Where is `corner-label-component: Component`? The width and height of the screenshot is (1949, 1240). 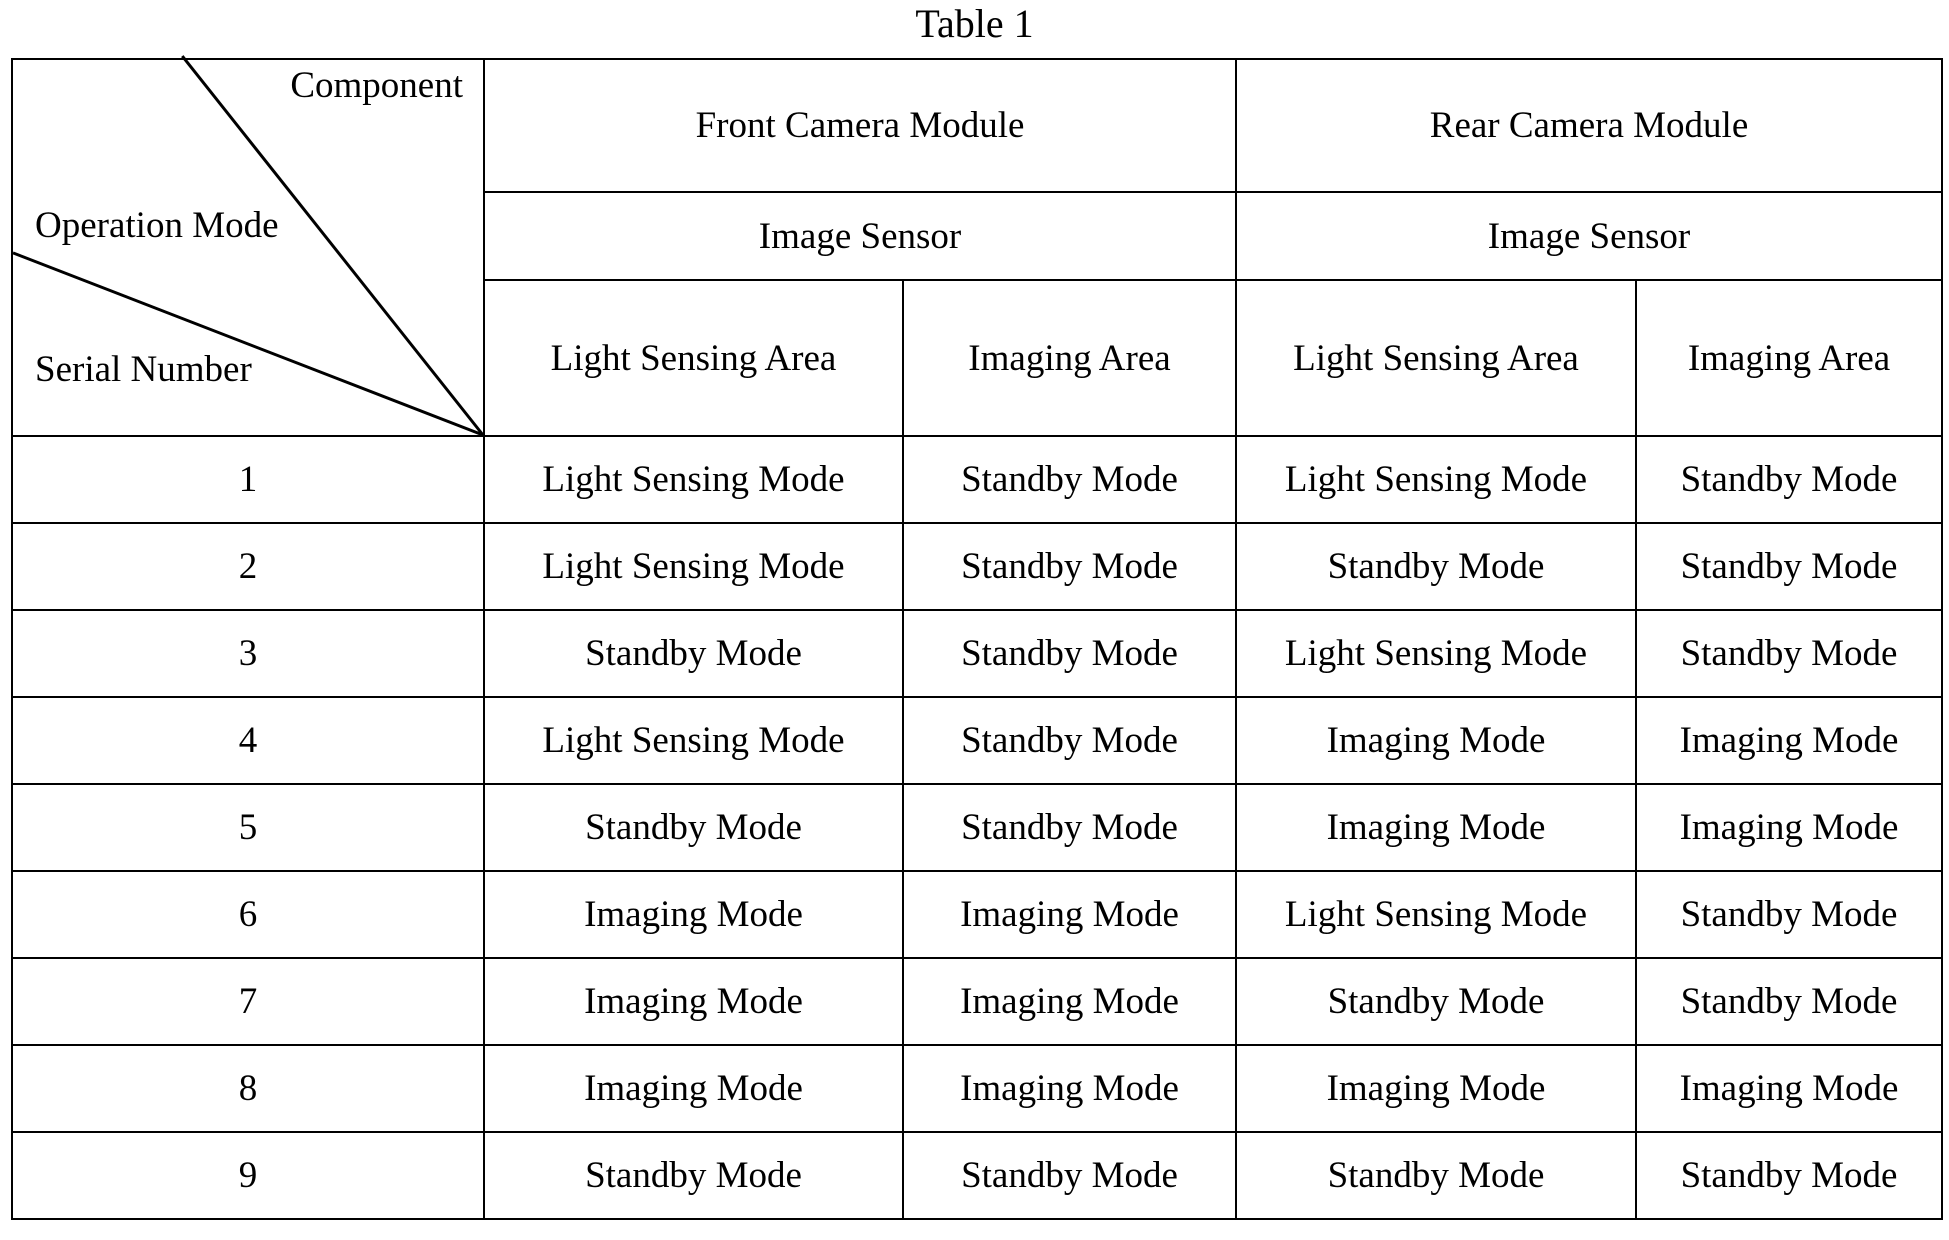
corner-label-component: Component is located at coordinates (376, 86).